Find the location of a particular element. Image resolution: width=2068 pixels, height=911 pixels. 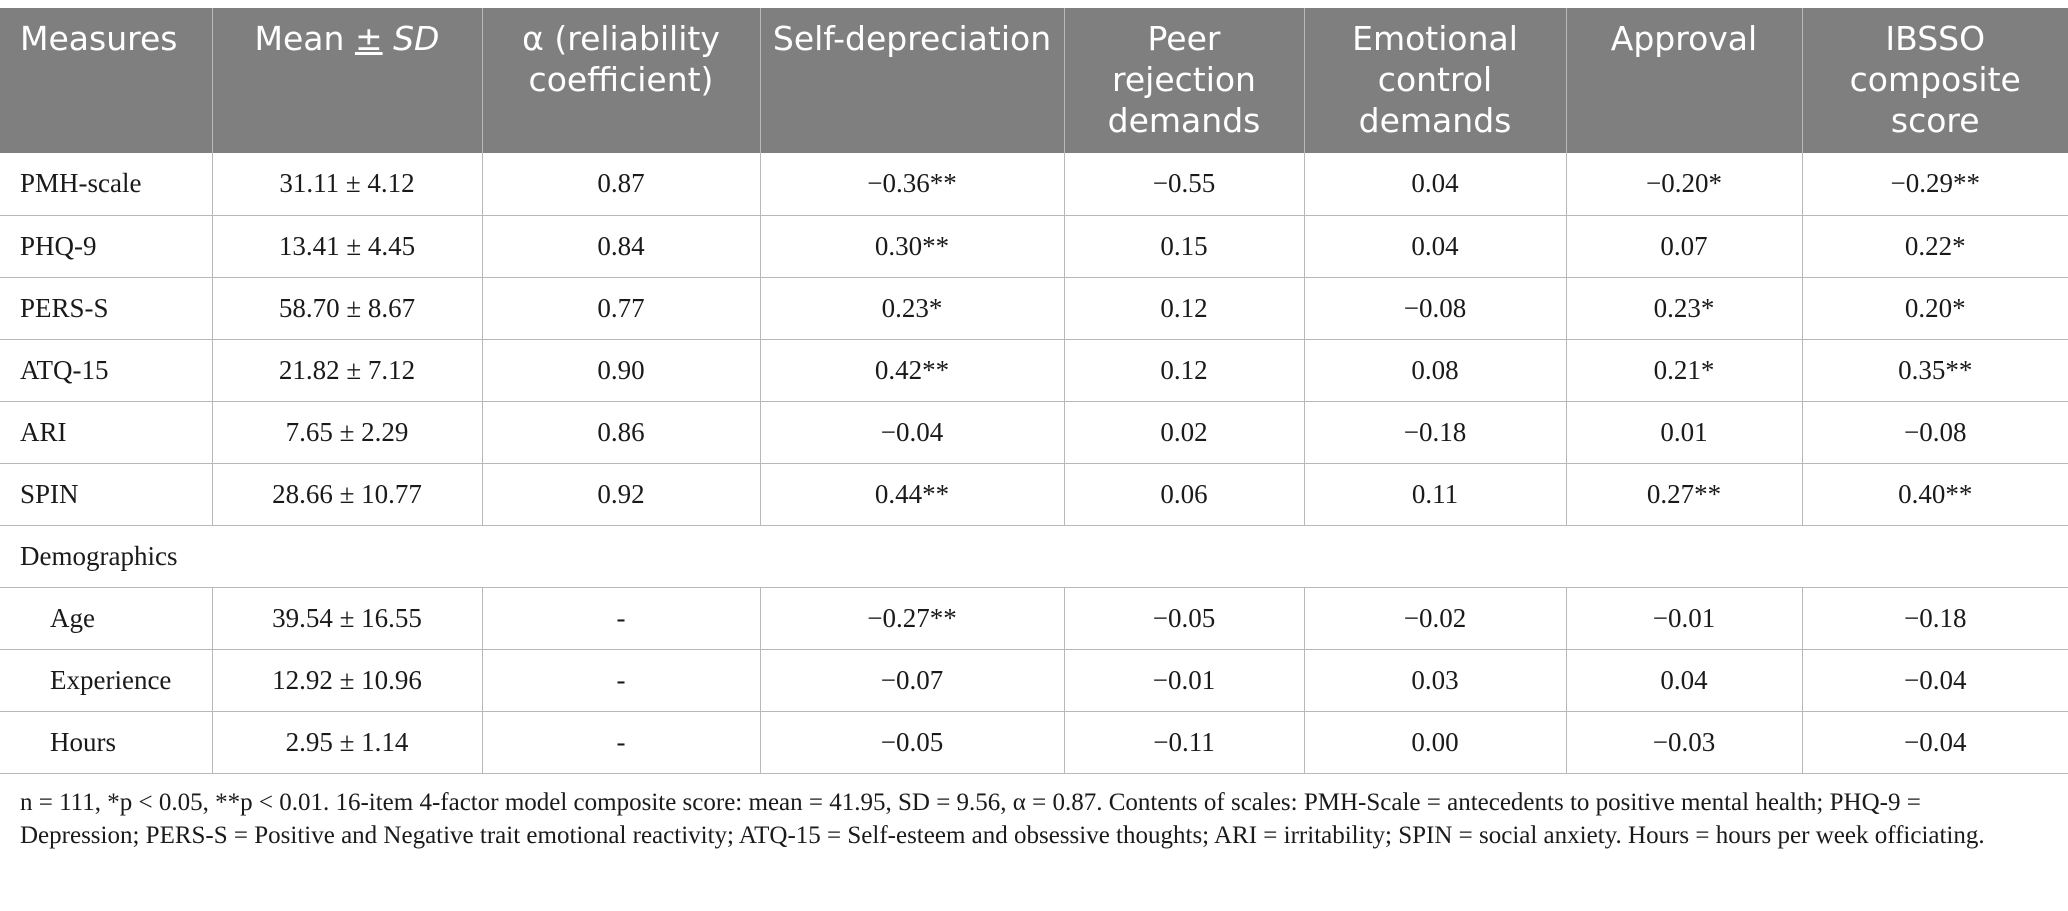

table-cell: 0.84 is located at coordinates (621, 246).